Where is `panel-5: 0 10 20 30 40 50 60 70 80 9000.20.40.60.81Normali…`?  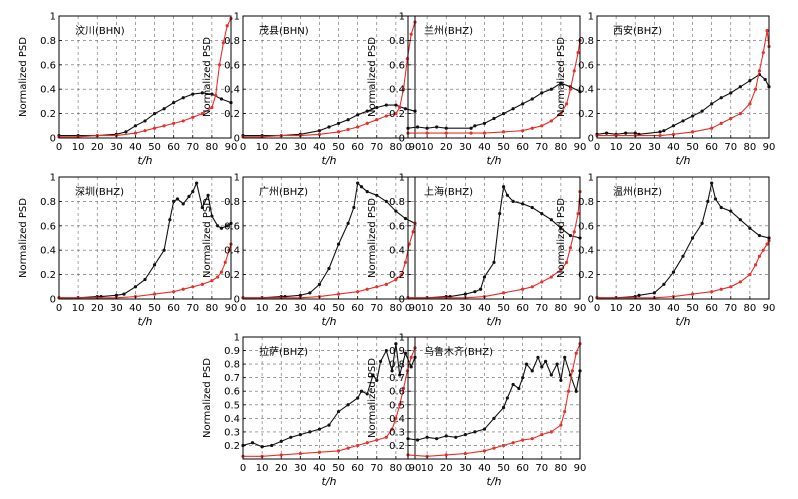
panel-5: 0 10 20 30 40 50 60 70 80 9000.20.40.60.81Normali… is located at coordinates (311, 251).